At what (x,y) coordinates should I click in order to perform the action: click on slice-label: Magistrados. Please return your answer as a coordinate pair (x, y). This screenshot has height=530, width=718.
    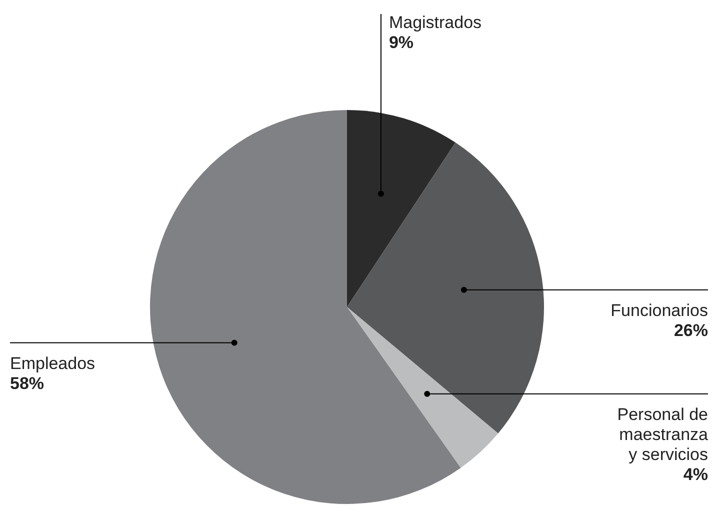
    Looking at the image, I should click on (435, 22).